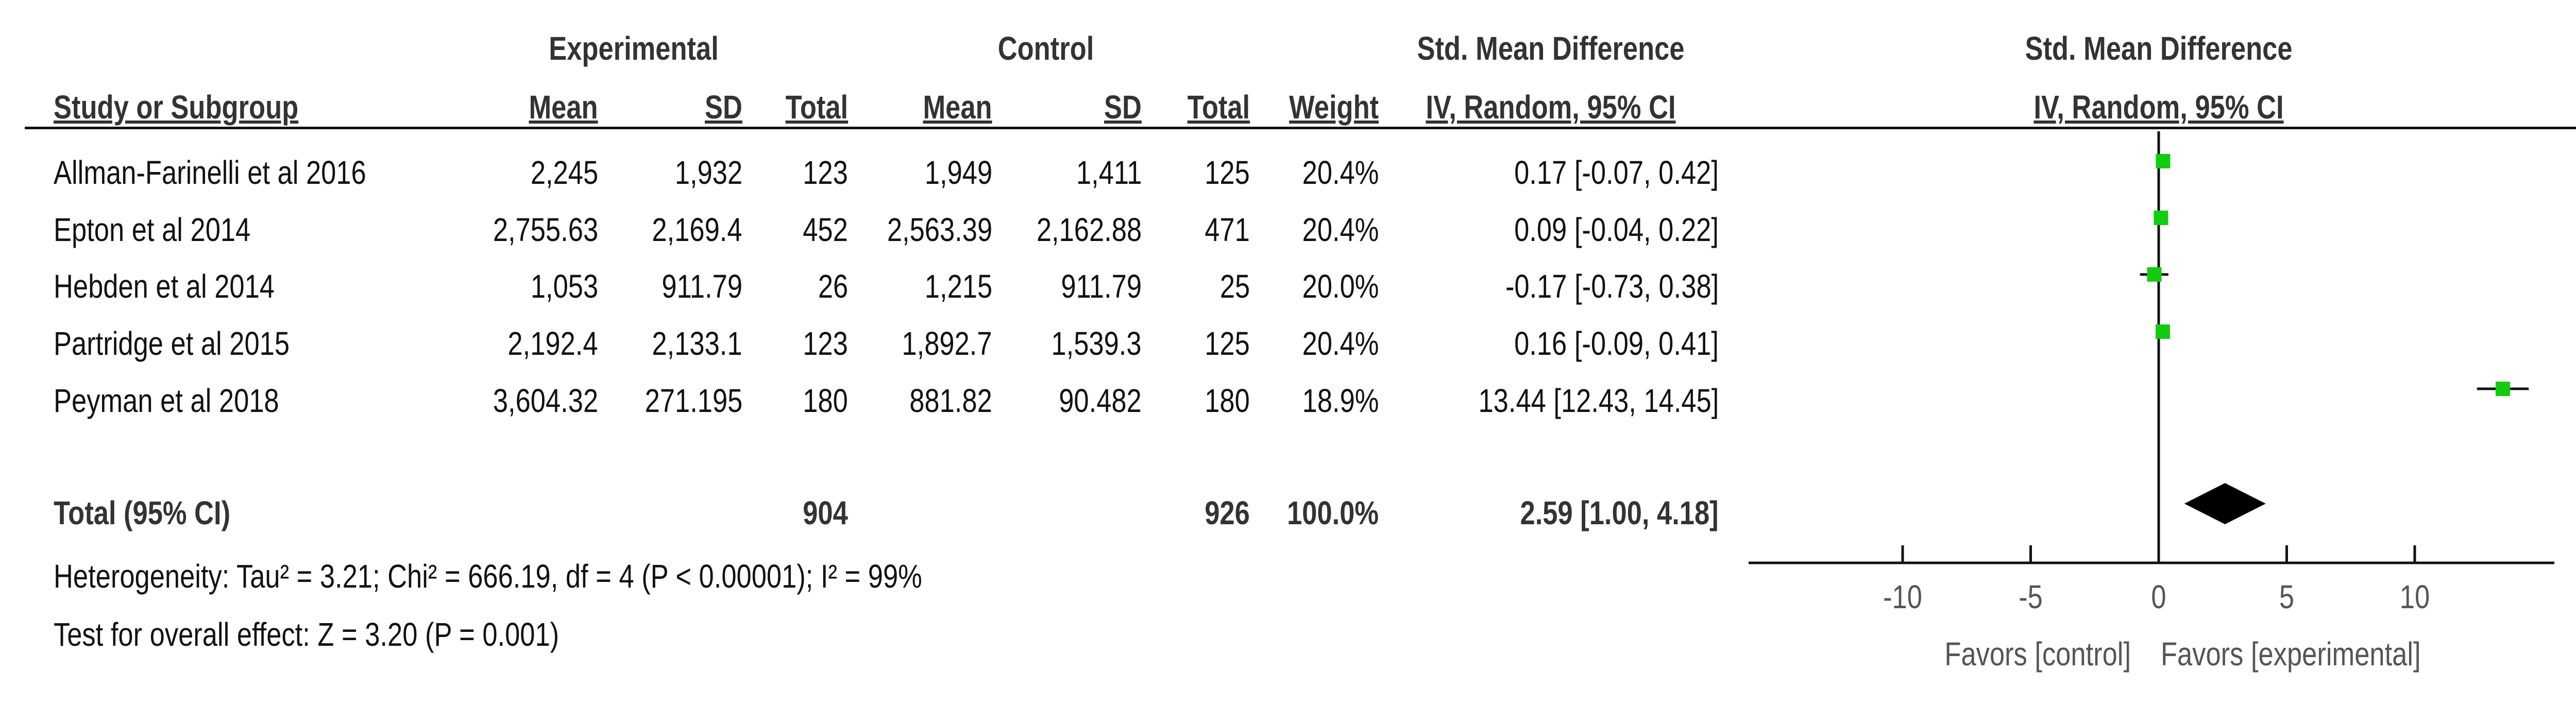 Image resolution: width=2576 pixels, height=705 pixels. Describe the element at coordinates (2415, 597) in the screenshot. I see `x-tick-label: 10` at that location.